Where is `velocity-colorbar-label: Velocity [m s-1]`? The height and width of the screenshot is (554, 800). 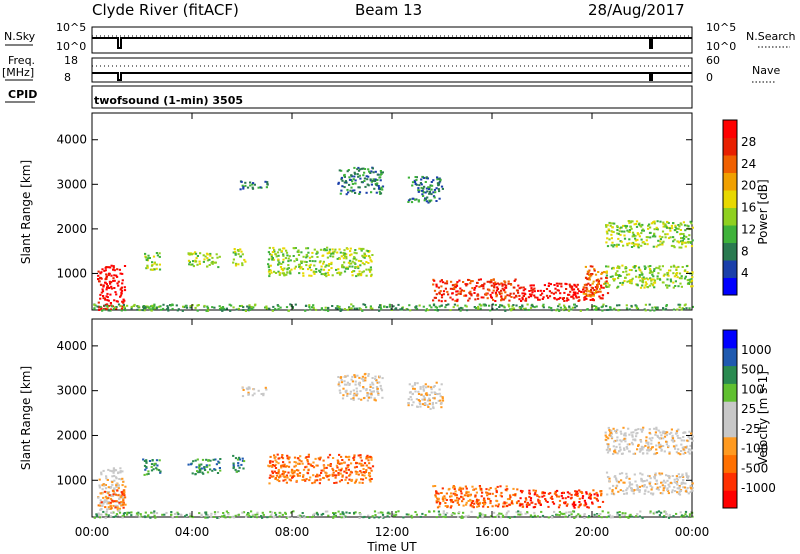 velocity-colorbar-label: Velocity [m s-1] is located at coordinates (763, 418).